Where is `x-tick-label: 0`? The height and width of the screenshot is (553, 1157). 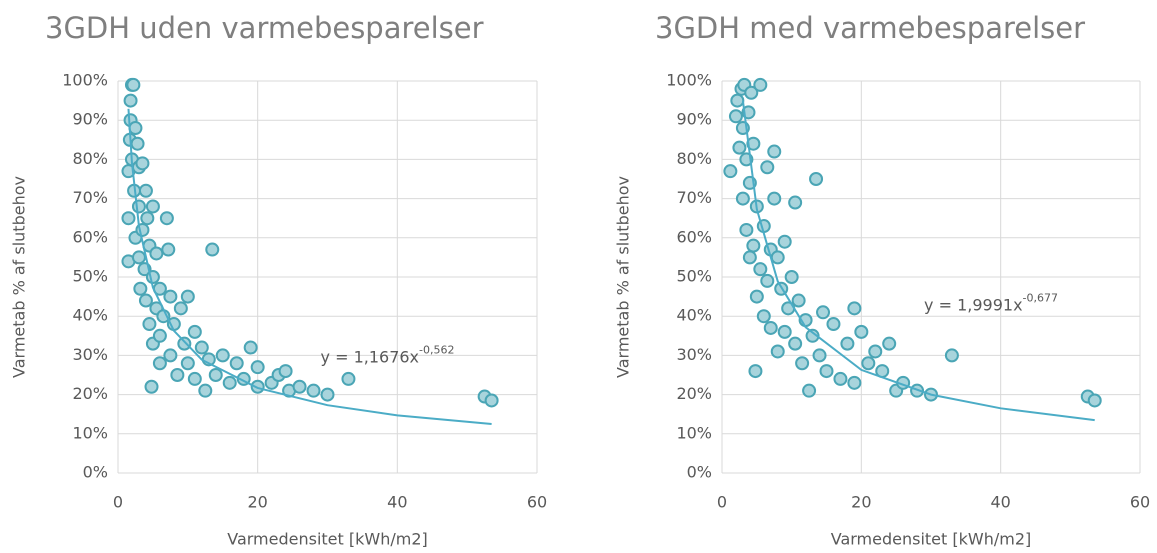 x-tick-label: 0 is located at coordinates (722, 502).